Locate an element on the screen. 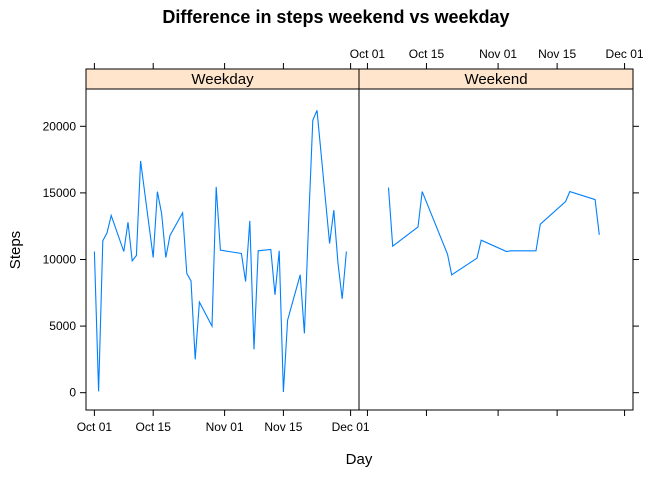  chart-title: Difference in steps weekend vs weekday is located at coordinates (335, 17).